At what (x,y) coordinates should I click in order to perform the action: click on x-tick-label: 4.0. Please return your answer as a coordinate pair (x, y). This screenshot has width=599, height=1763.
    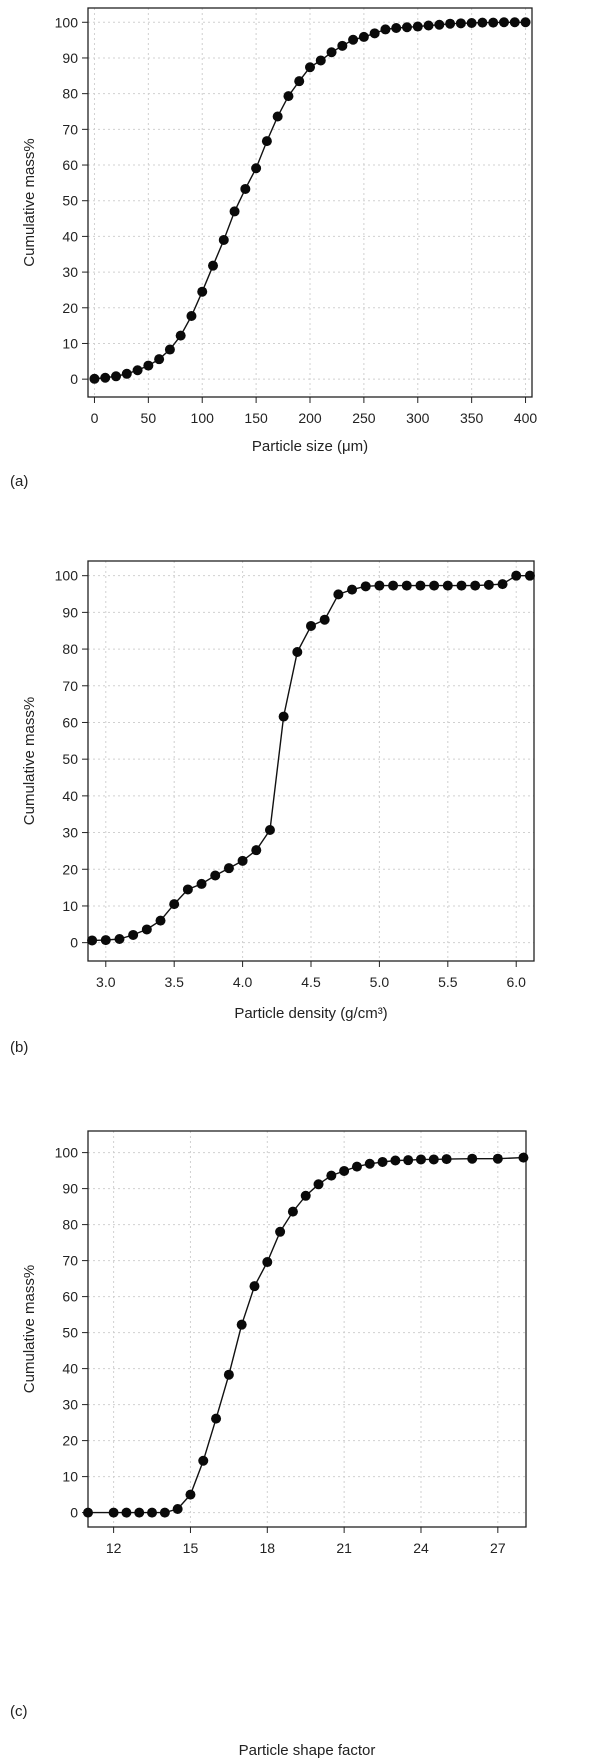
    Looking at the image, I should click on (243, 982).